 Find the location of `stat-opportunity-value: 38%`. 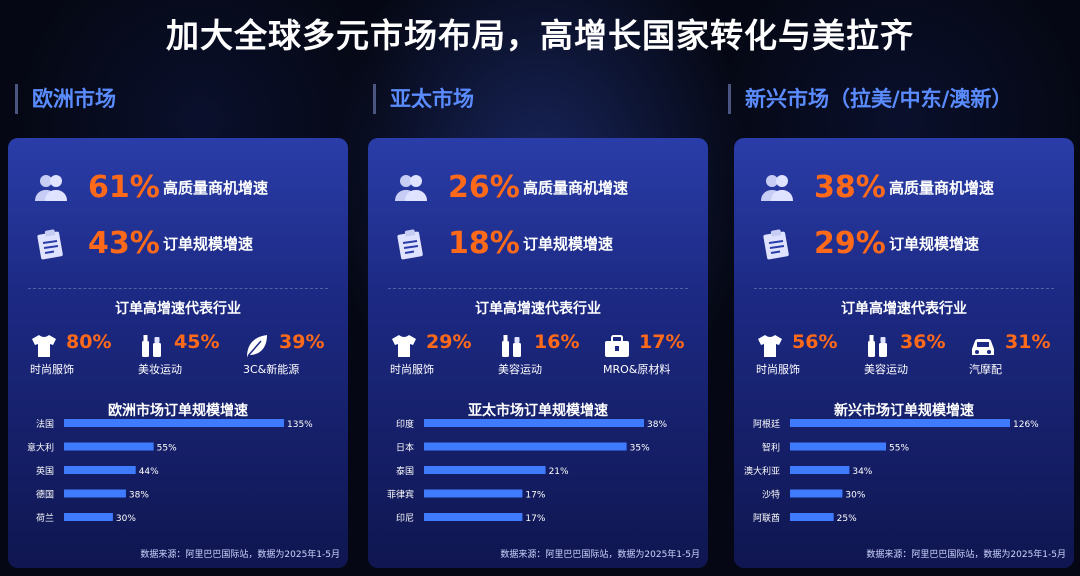

stat-opportunity-value: 38% is located at coordinates (850, 187).